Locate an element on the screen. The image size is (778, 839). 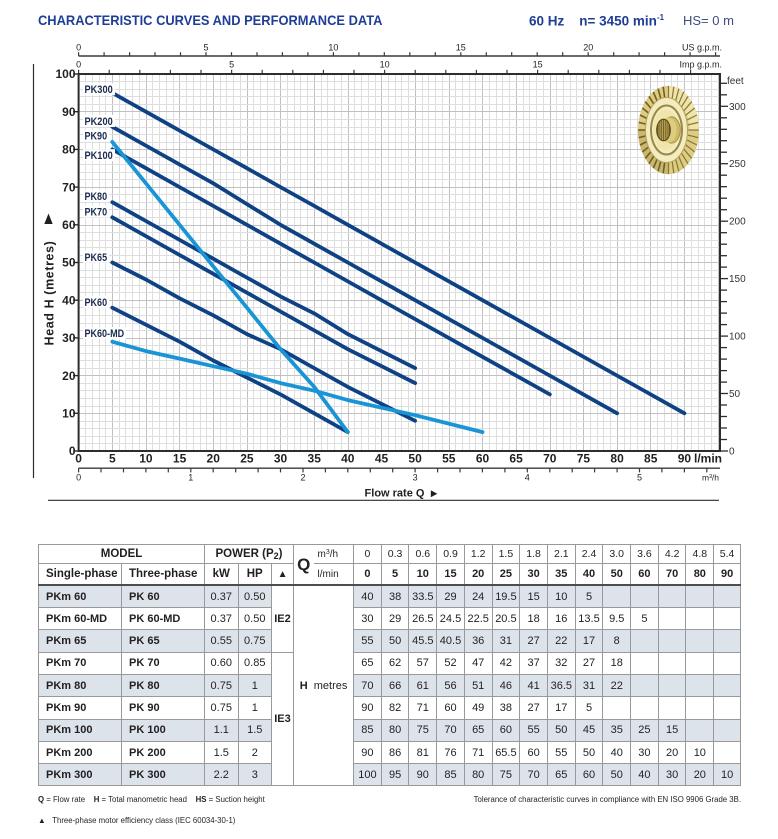
svg-text: 3 is located at coordinates (415, 478).